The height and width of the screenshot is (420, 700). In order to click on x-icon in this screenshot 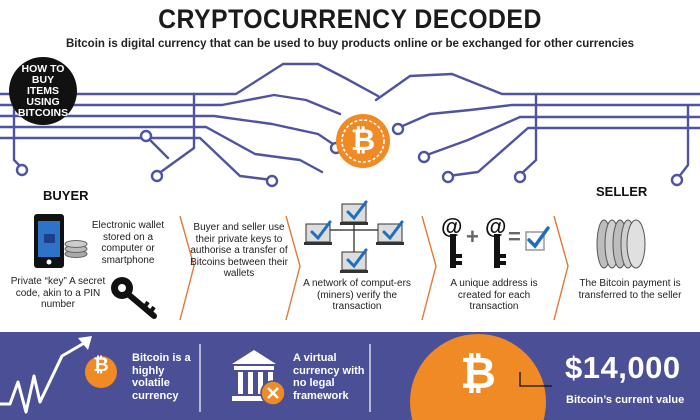, I will do `click(273, 393)`.